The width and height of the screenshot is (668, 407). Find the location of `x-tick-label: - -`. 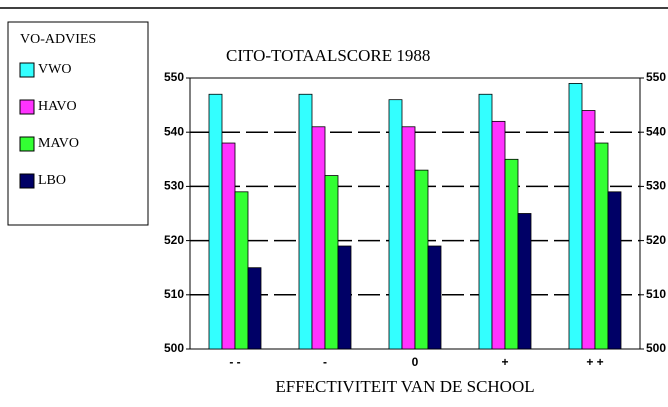

x-tick-label: - - is located at coordinates (234, 362).